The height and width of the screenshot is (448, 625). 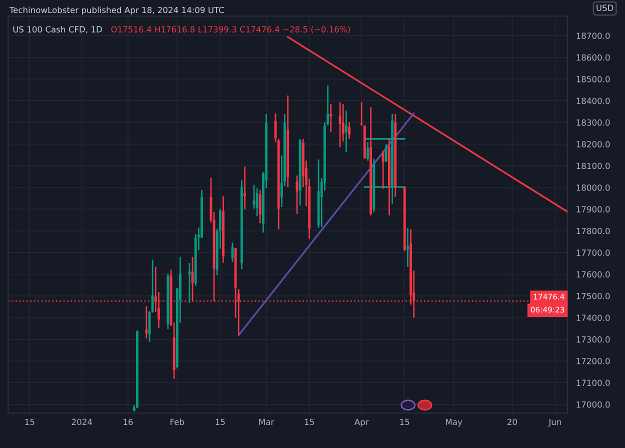 What do you see at coordinates (593, 296) in the screenshot?
I see `y-tick-label: 17500.0` at bounding box center [593, 296].